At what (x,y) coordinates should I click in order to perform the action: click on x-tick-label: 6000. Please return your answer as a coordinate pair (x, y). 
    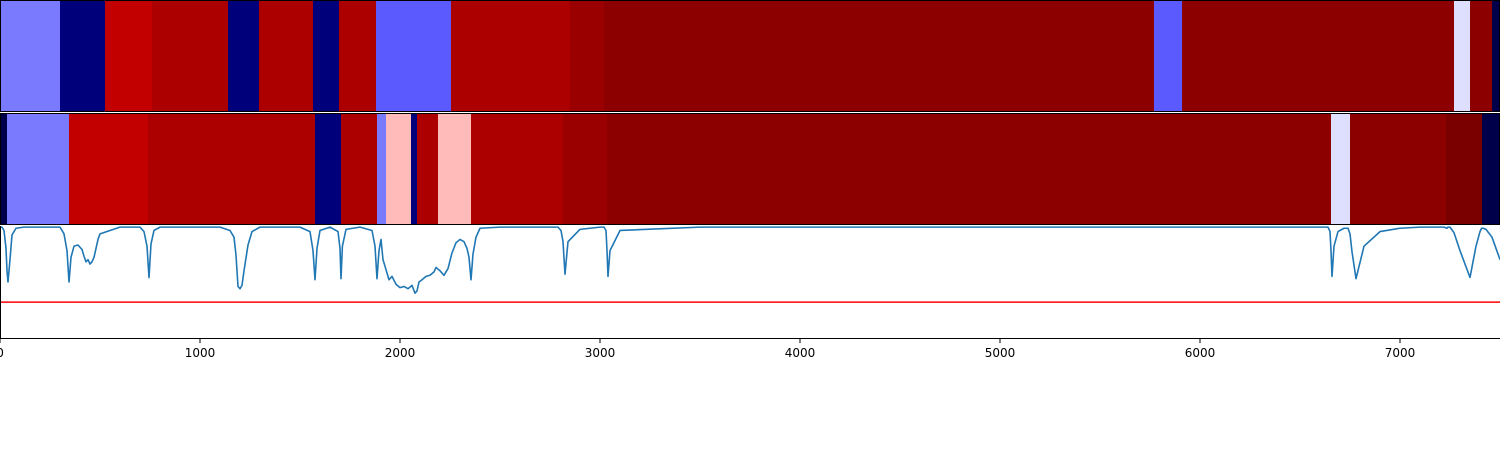
    Looking at the image, I should click on (1200, 353).